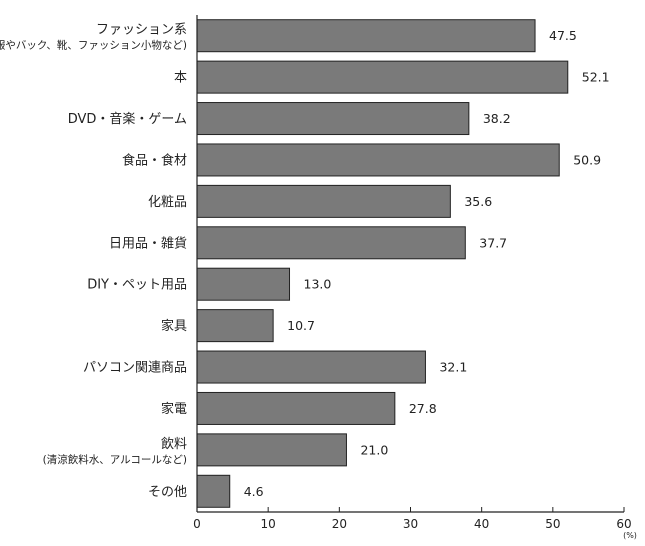  What do you see at coordinates (453, 367) in the screenshot?
I see `value-label-9: 32.1` at bounding box center [453, 367].